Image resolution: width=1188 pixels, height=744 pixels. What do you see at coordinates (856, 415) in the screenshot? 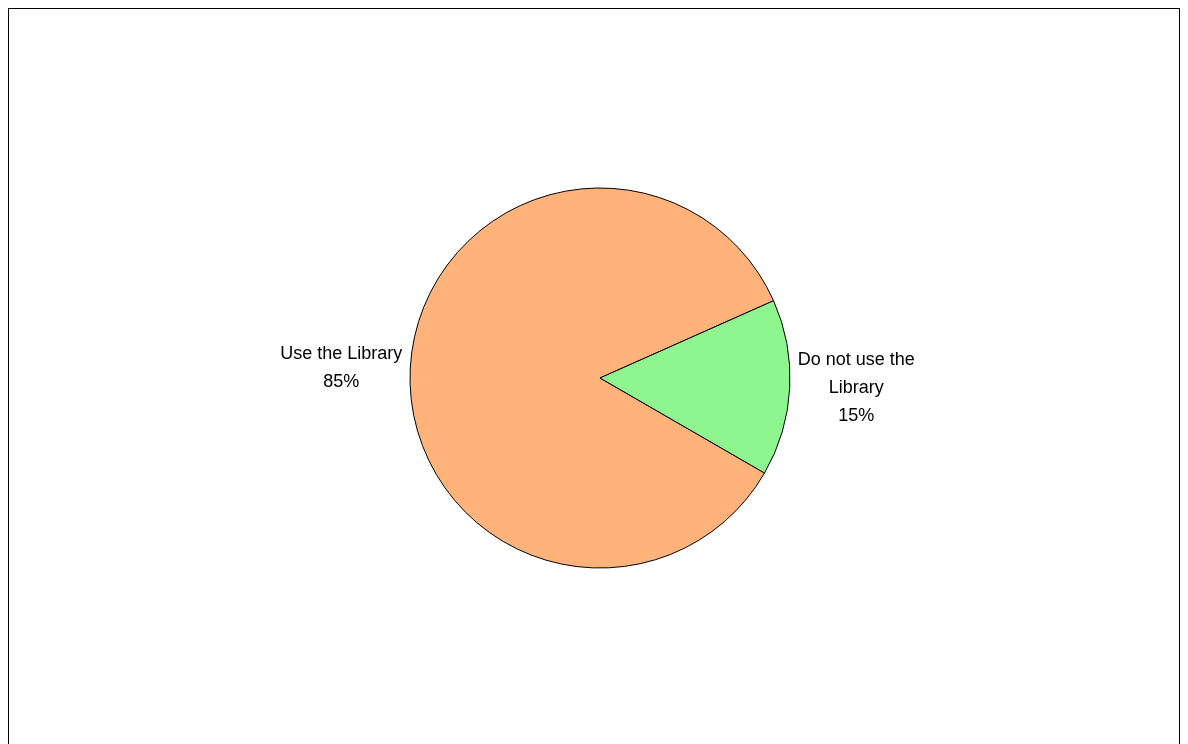
I see `data-label: 15%` at bounding box center [856, 415].